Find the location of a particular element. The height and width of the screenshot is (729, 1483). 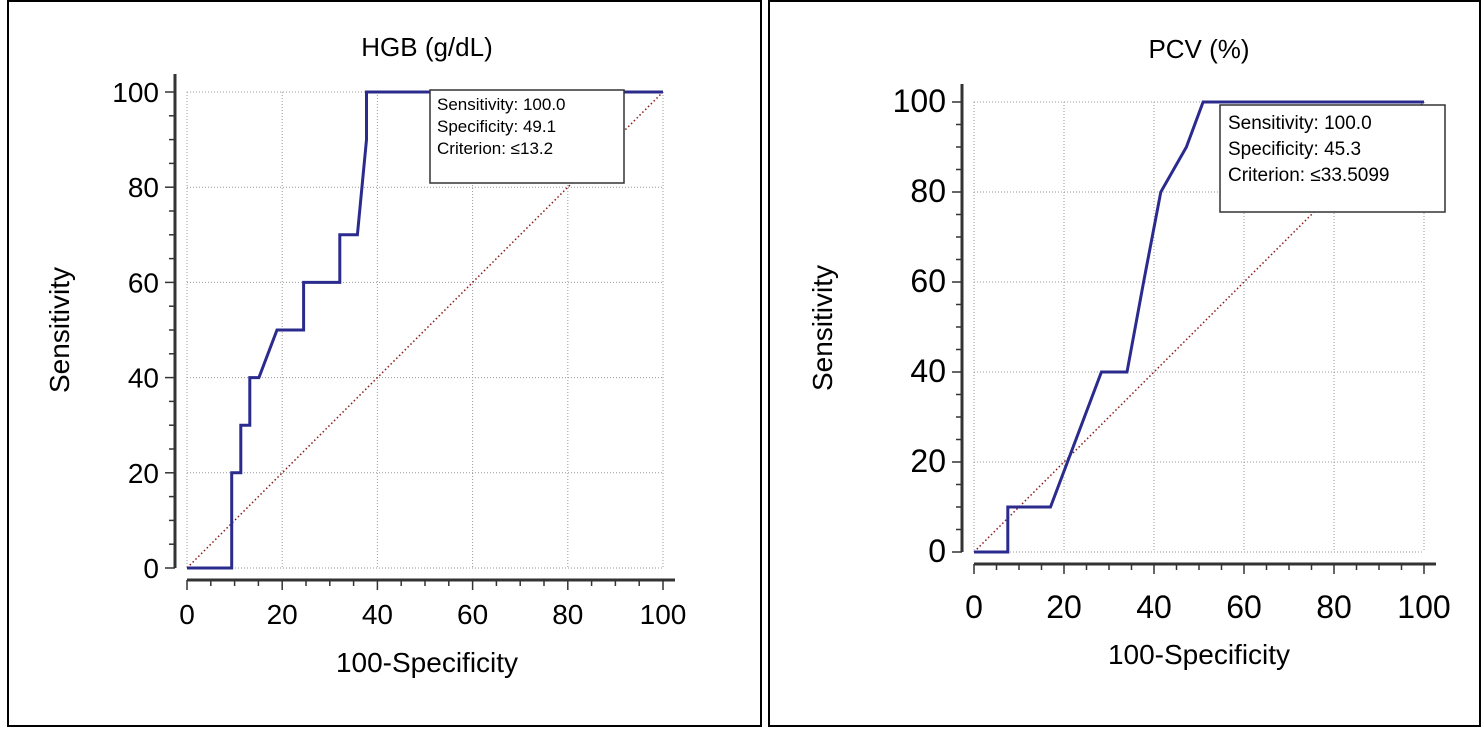

criterion-info-text: Criterion: ≤13.2 is located at coordinates (495, 148).